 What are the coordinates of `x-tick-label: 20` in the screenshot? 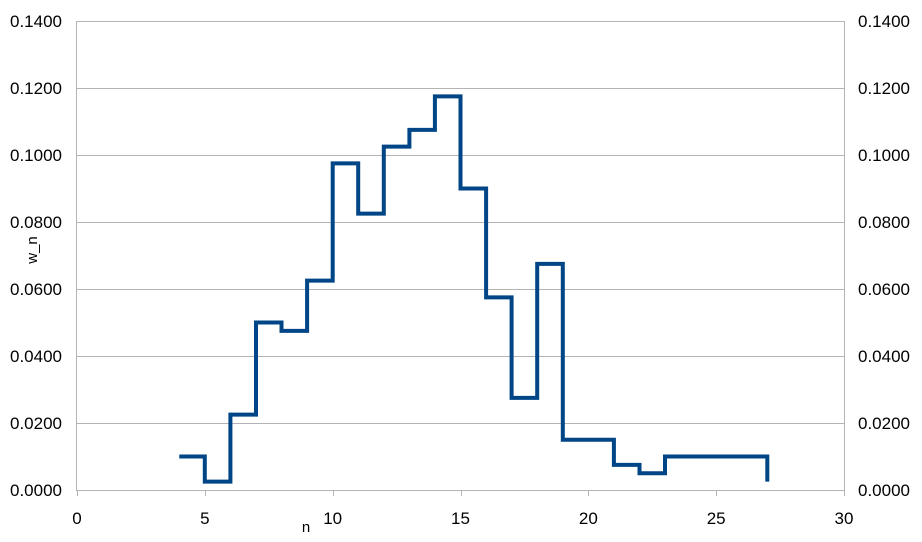 It's located at (588, 518).